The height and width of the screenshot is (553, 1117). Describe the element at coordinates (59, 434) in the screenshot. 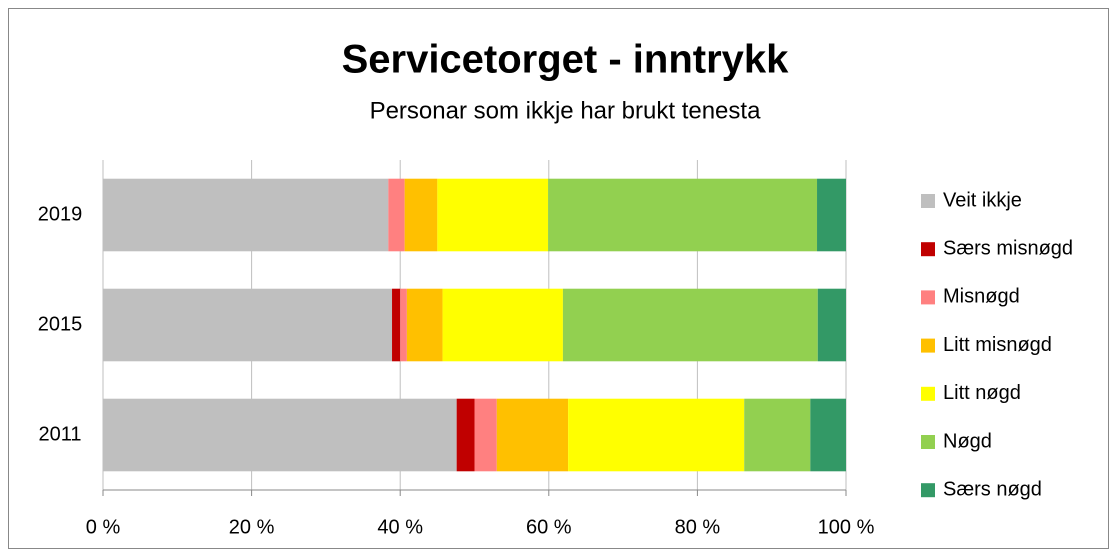

I see `y-tick-label: 2011` at that location.